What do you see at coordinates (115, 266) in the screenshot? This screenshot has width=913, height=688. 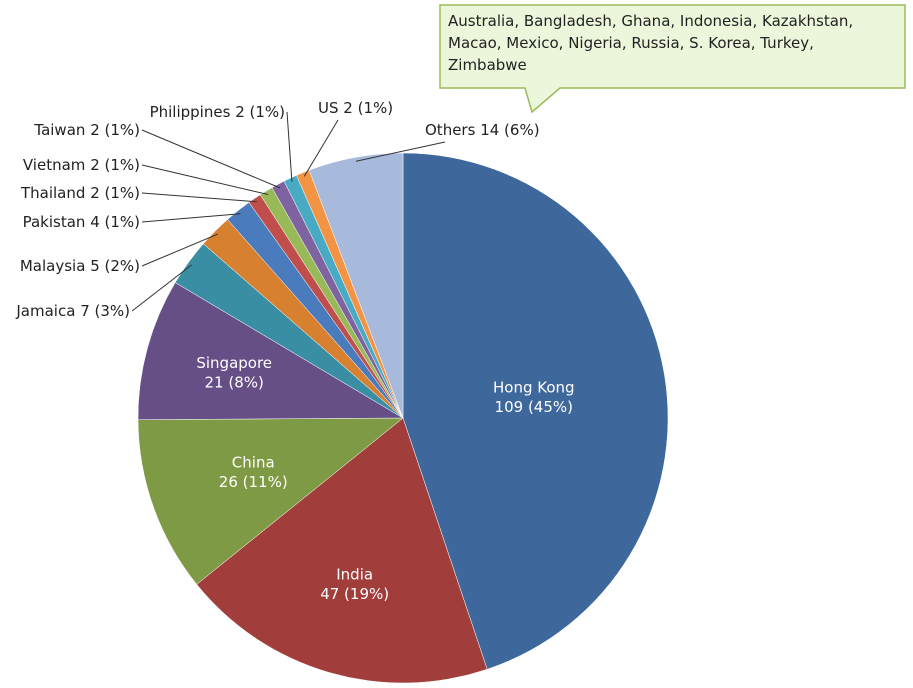 I see `value-label: 5 (2%)` at bounding box center [115, 266].